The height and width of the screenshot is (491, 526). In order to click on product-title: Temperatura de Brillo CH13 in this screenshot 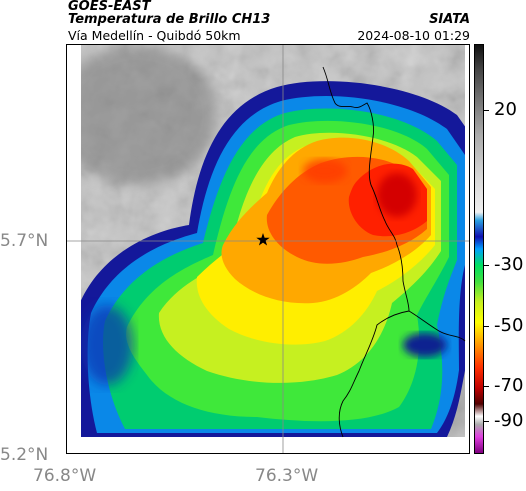, I will do `click(169, 19)`.